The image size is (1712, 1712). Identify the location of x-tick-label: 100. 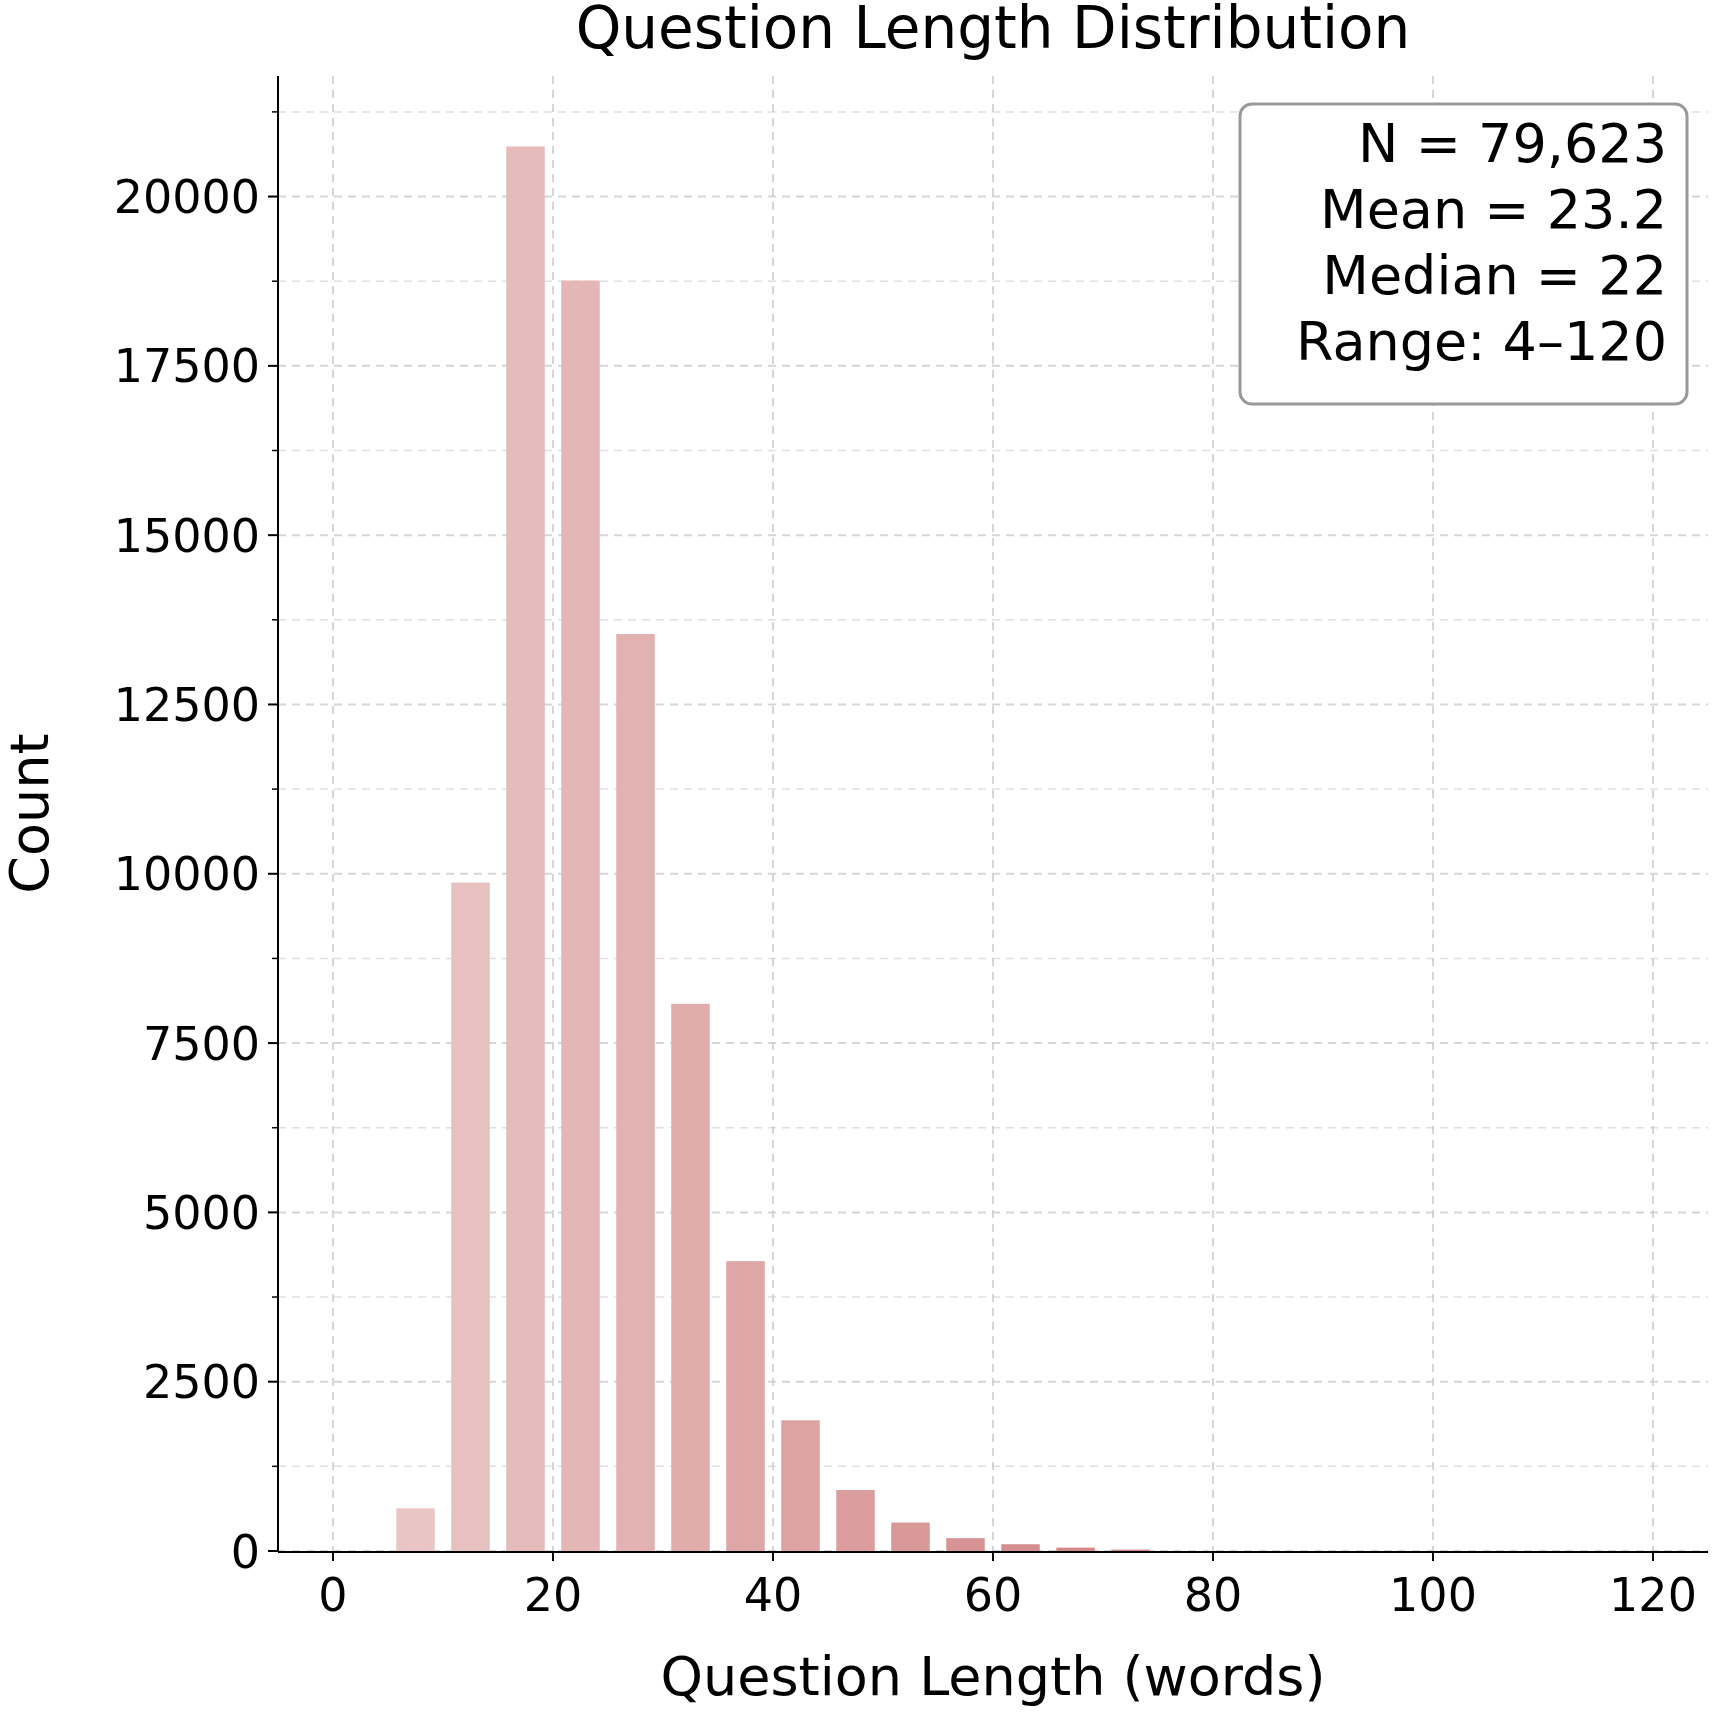
(1433, 1595).